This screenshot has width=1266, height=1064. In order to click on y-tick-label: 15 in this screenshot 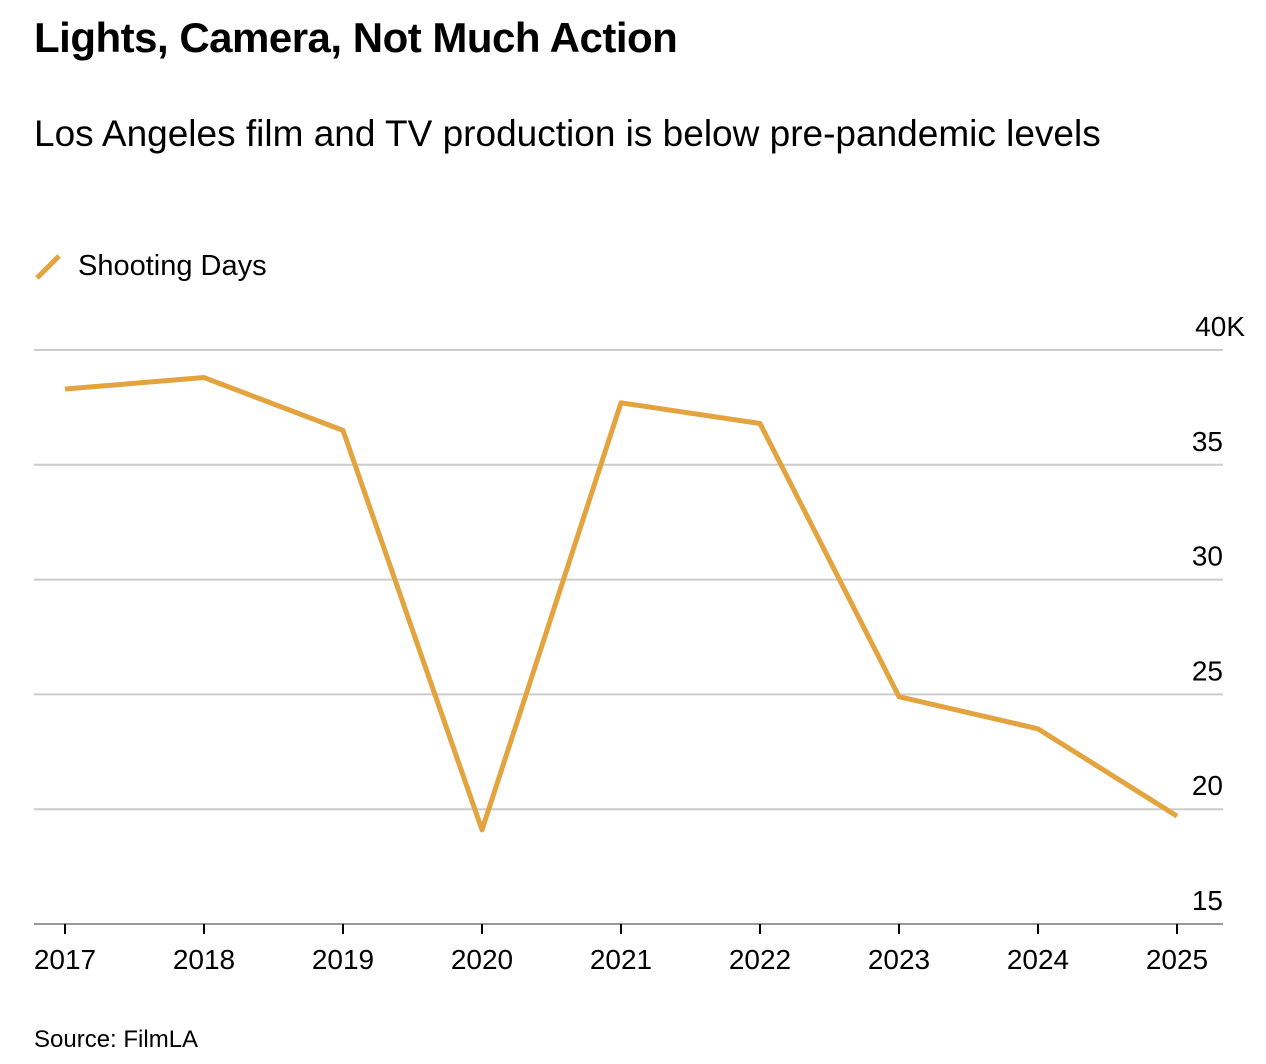, I will do `click(1207, 900)`.